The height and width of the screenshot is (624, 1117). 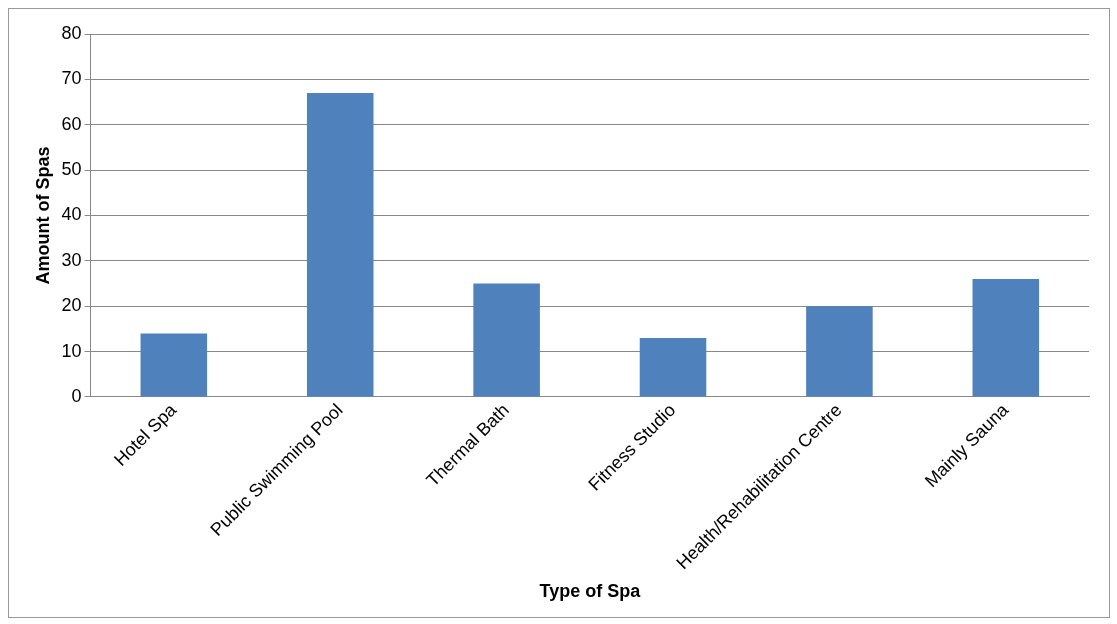 I want to click on y-tick-label: 60, so click(x=71, y=123).